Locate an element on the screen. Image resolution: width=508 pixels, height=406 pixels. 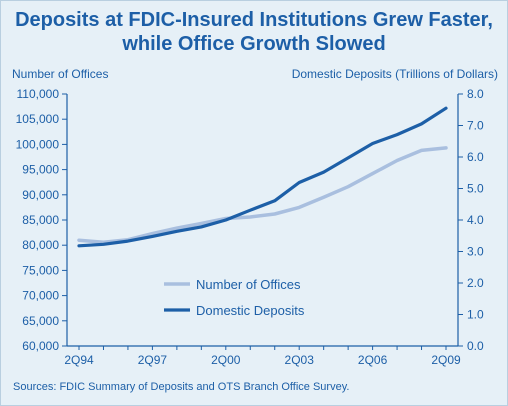
x-tick-label: 2Q94 is located at coordinates (79, 360).